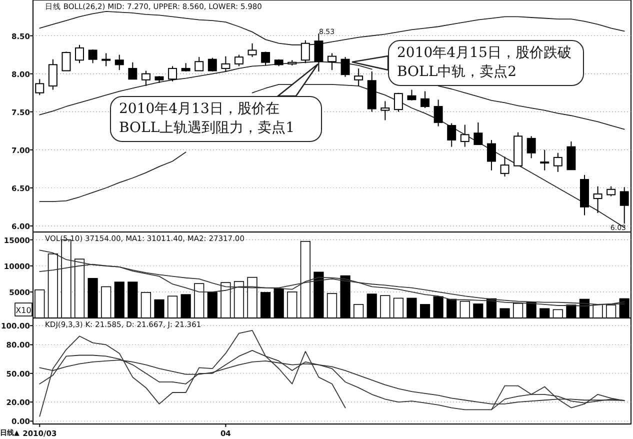 The image size is (633, 439). What do you see at coordinates (486, 63) in the screenshot?
I see `annotation: 2010年4月15日，股价跌破BOLL中轨，卖点2` at bounding box center [486, 63].